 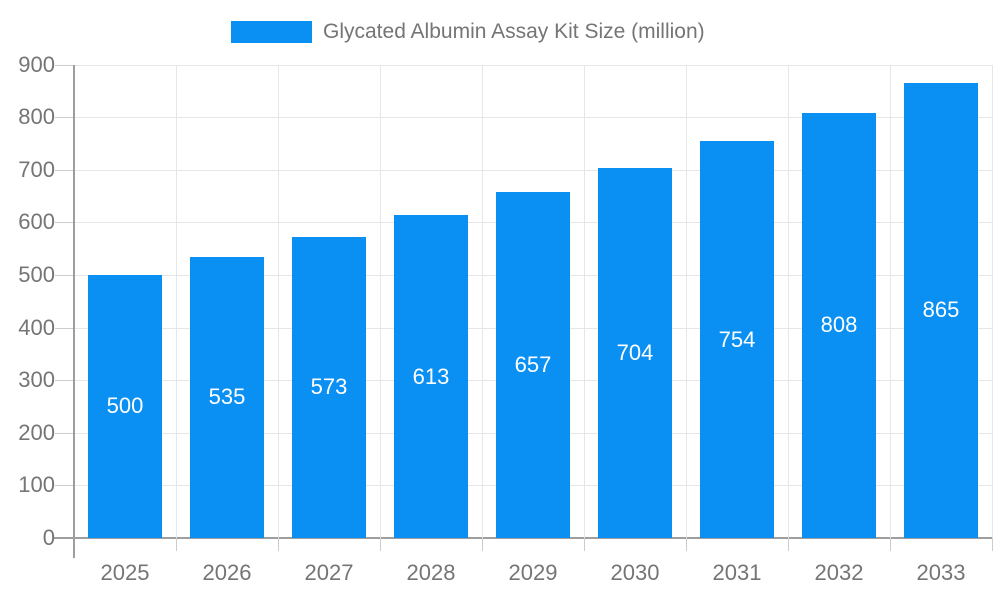 What do you see at coordinates (74, 311) in the screenshot?
I see `y-axis-line` at bounding box center [74, 311].